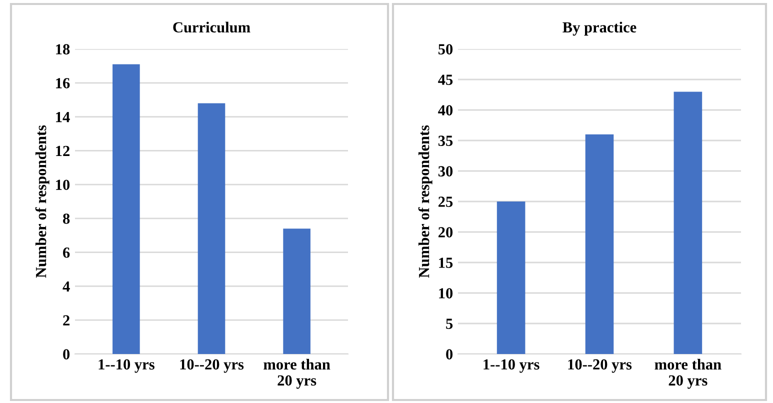 This screenshot has width=773, height=403. I want to click on y-tick-label: 20, so click(445, 232).